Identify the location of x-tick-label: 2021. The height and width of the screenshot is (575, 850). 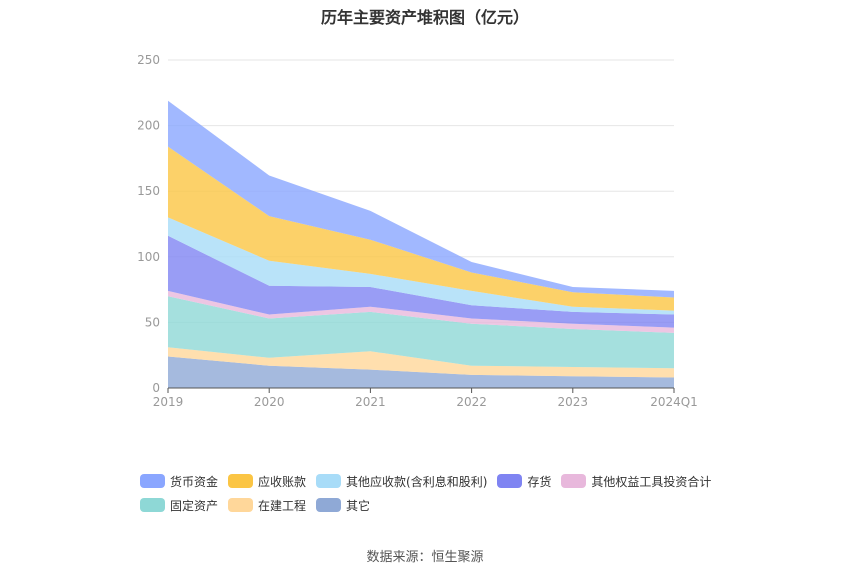
(370, 402).